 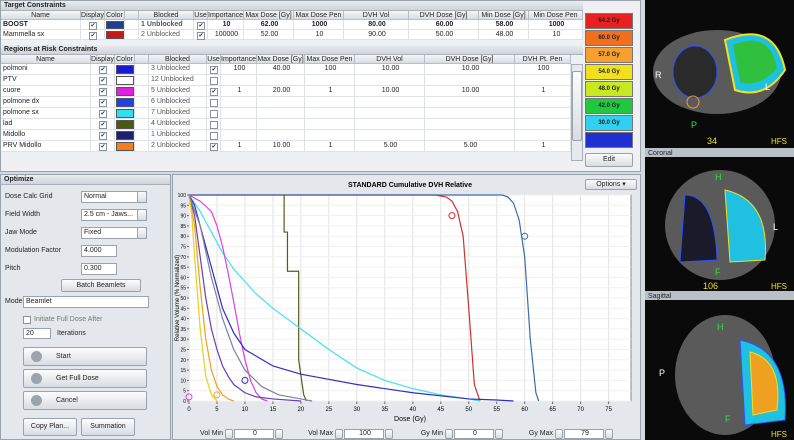 What do you see at coordinates (46, 135) in the screenshot?
I see `row-name: Midollo` at bounding box center [46, 135].